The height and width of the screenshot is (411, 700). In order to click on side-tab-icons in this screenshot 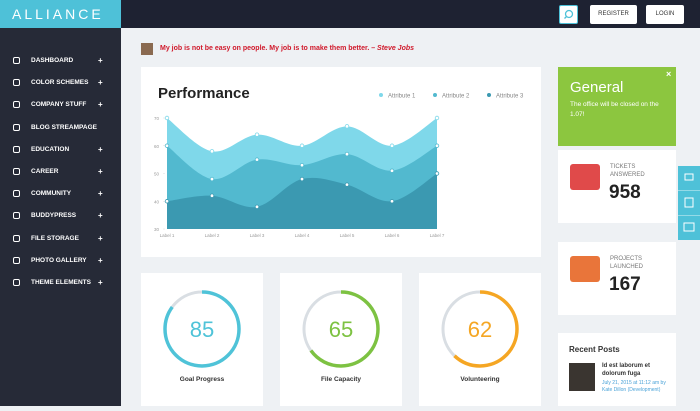, I will do `click(689, 202)`.